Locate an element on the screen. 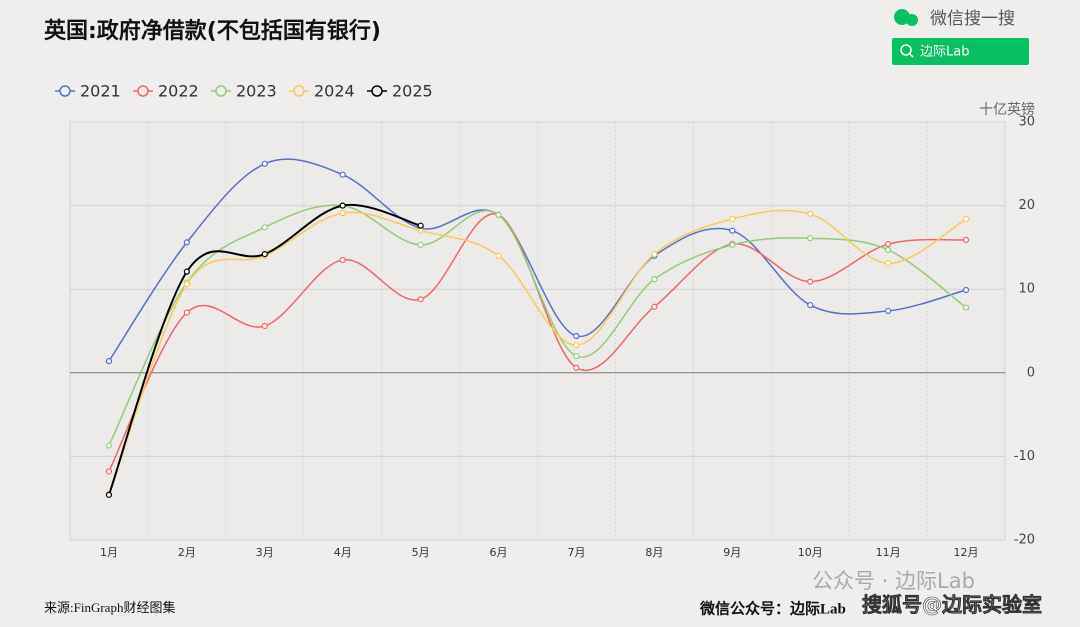 The width and height of the screenshot is (1080, 627). x-tick-label: 12月 is located at coordinates (966, 552).